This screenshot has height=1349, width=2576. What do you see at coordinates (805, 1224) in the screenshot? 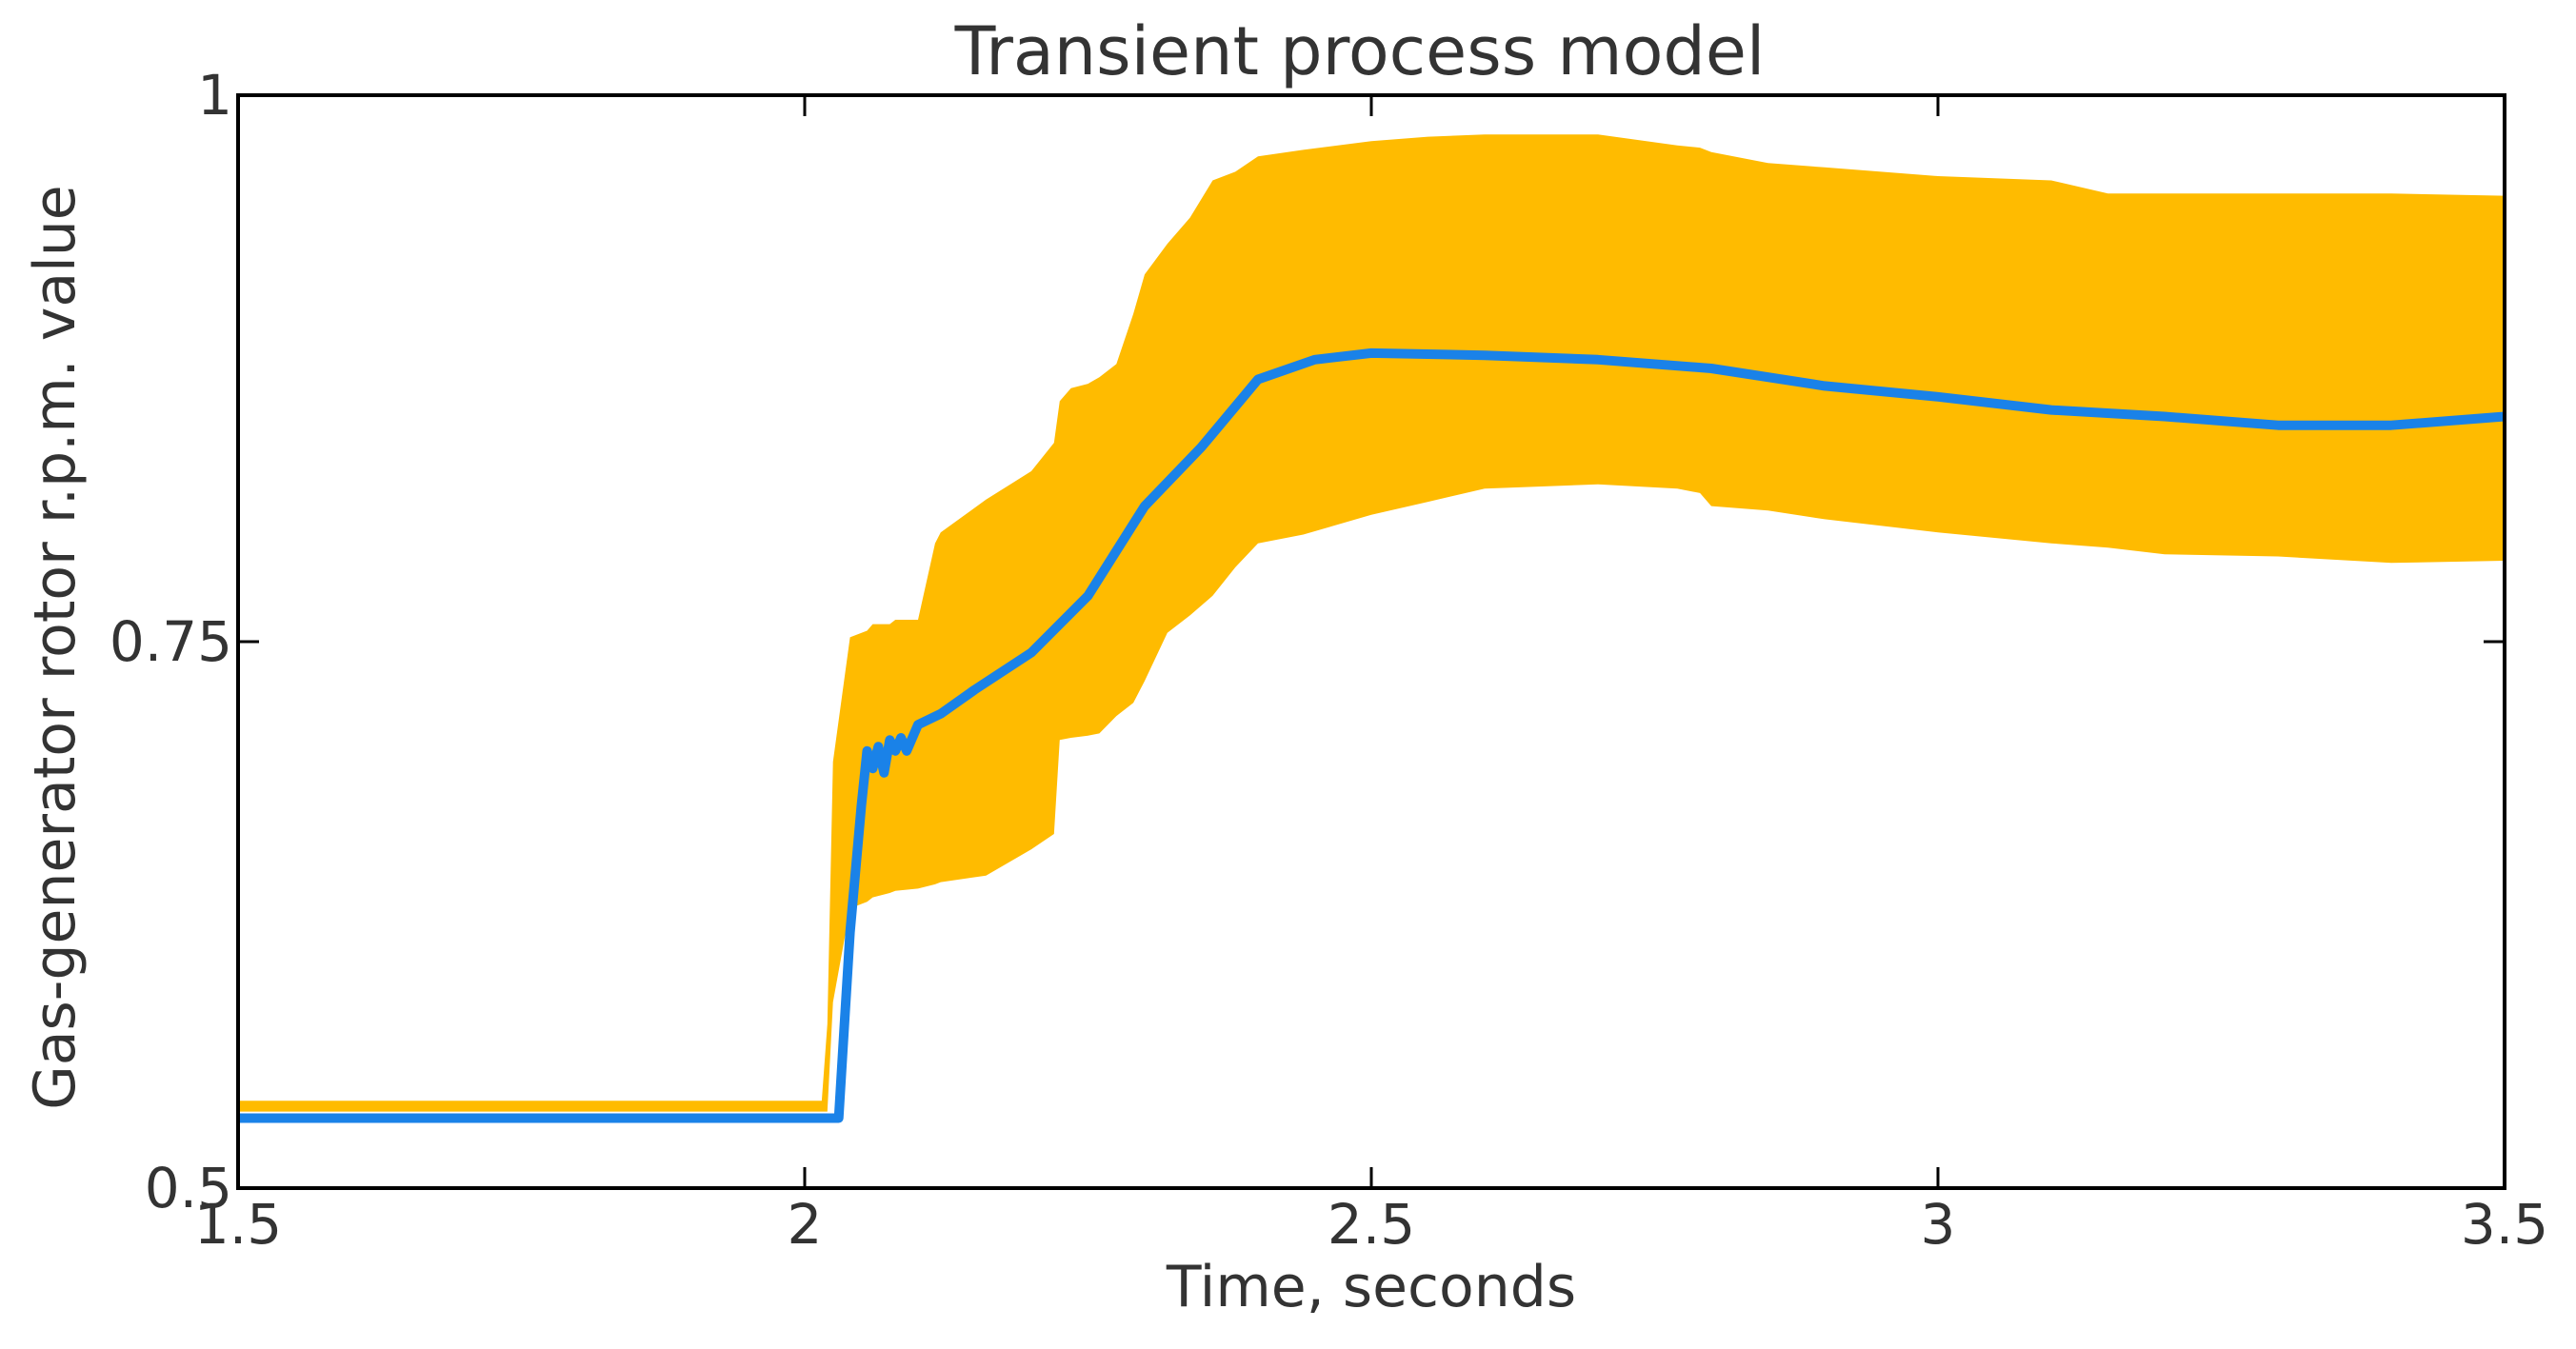
I see `x-tick-label: 2` at bounding box center [805, 1224].